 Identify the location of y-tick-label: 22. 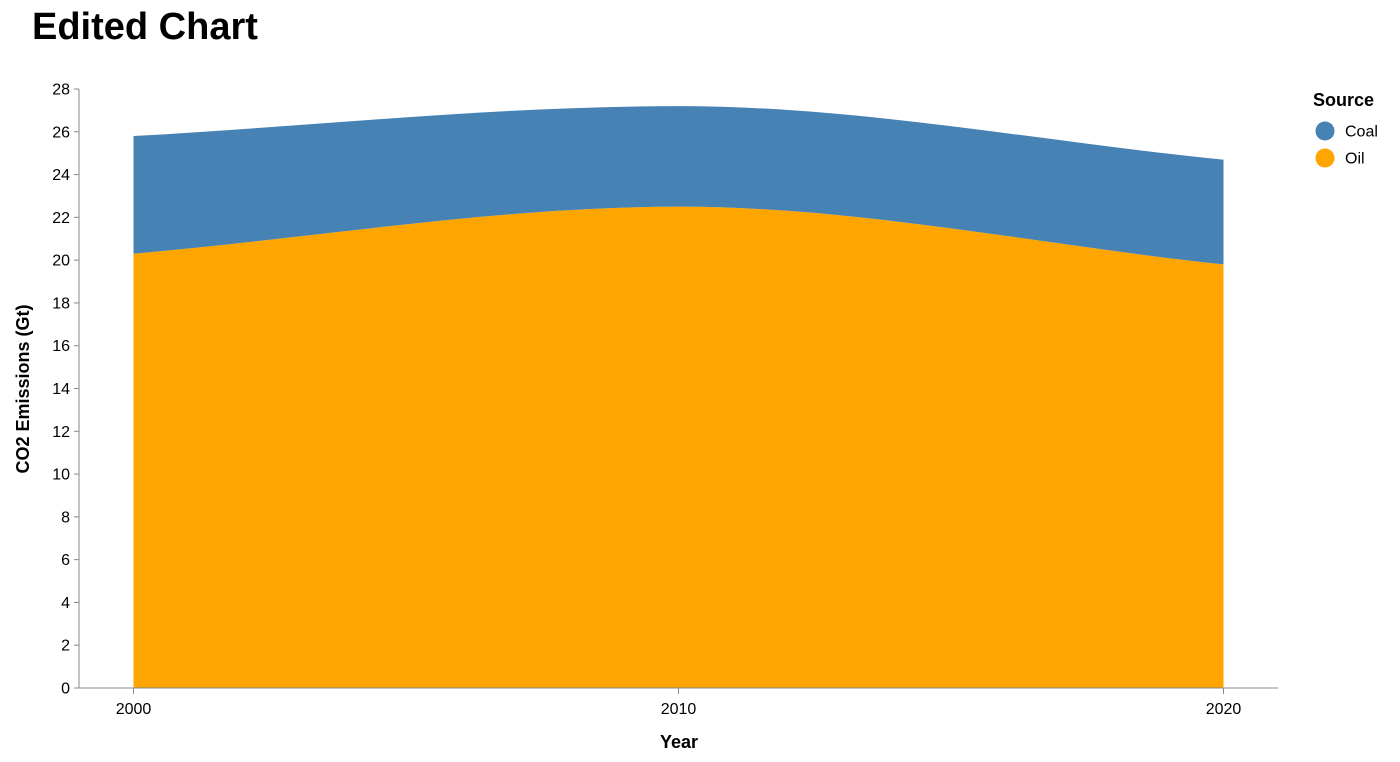
(61, 218).